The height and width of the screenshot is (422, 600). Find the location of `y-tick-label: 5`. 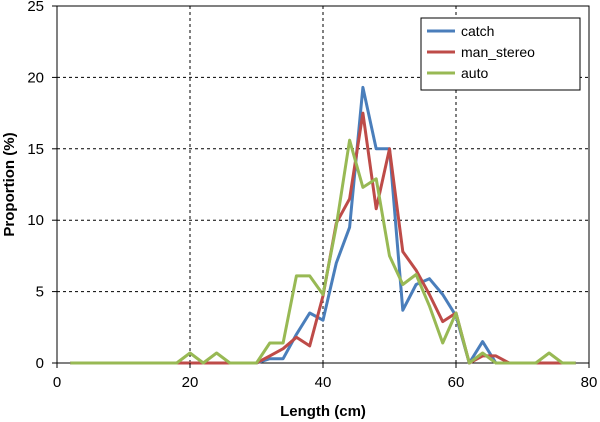

y-tick-label: 5 is located at coordinates (40, 292).